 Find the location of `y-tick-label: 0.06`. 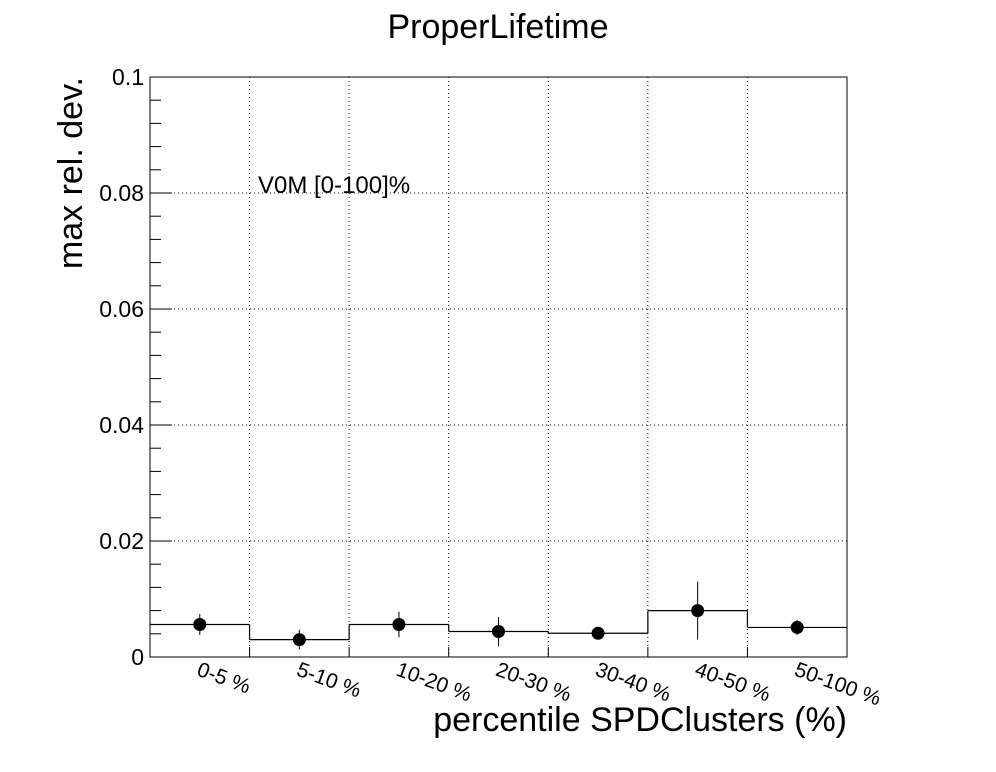

y-tick-label: 0.06 is located at coordinates (121, 309).